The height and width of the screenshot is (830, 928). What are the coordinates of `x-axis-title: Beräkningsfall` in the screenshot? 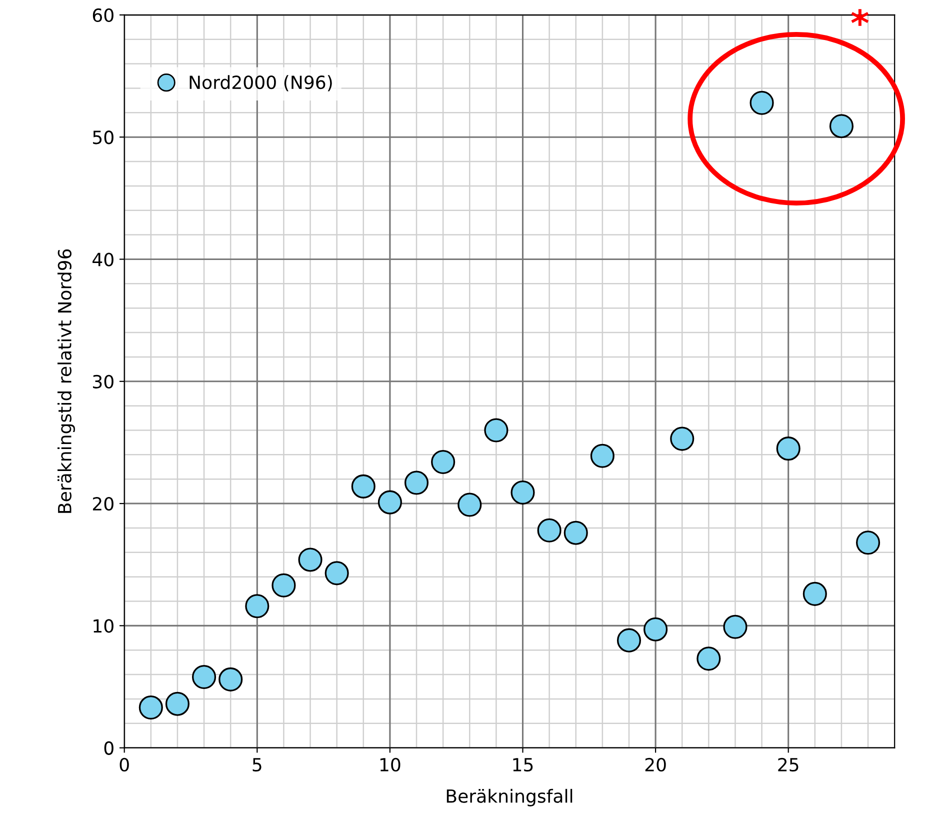 It's located at (509, 797).